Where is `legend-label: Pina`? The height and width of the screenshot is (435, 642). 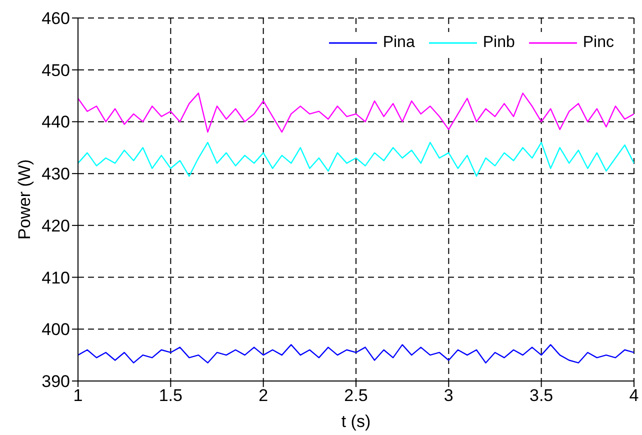 legend-label: Pina is located at coordinates (398, 43).